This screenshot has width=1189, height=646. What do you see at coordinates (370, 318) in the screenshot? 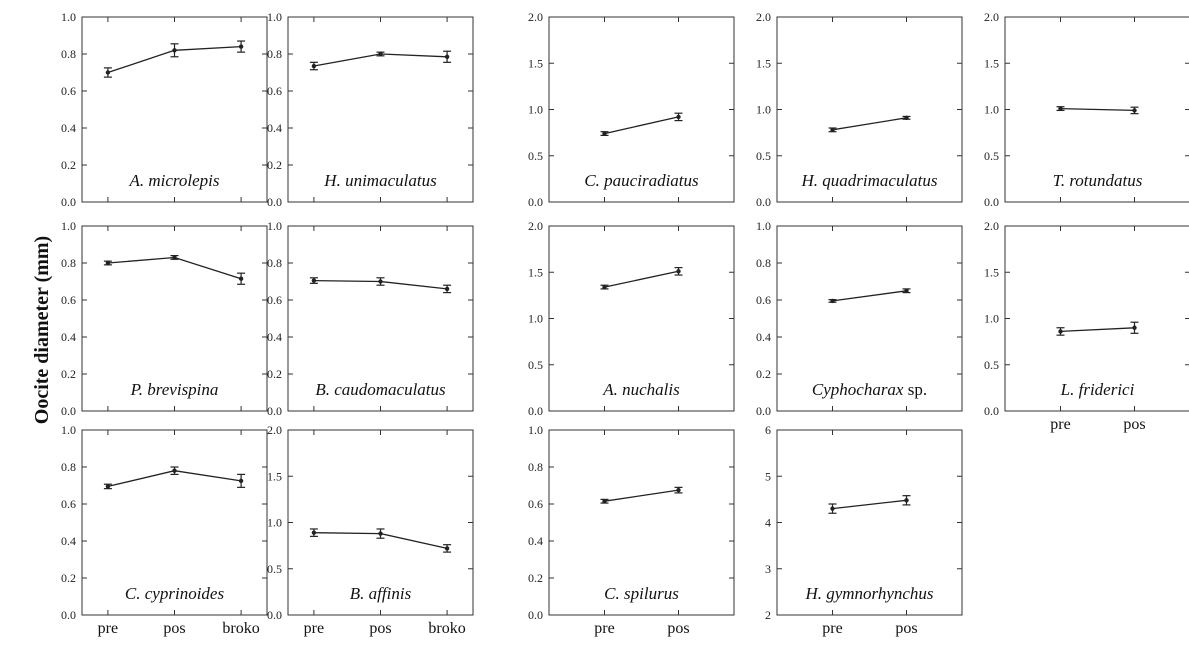
I see `panel-7: 0.0 0.2 0.4 0.6 0.8 1.0 B. caudomaculatus` at bounding box center [370, 318].